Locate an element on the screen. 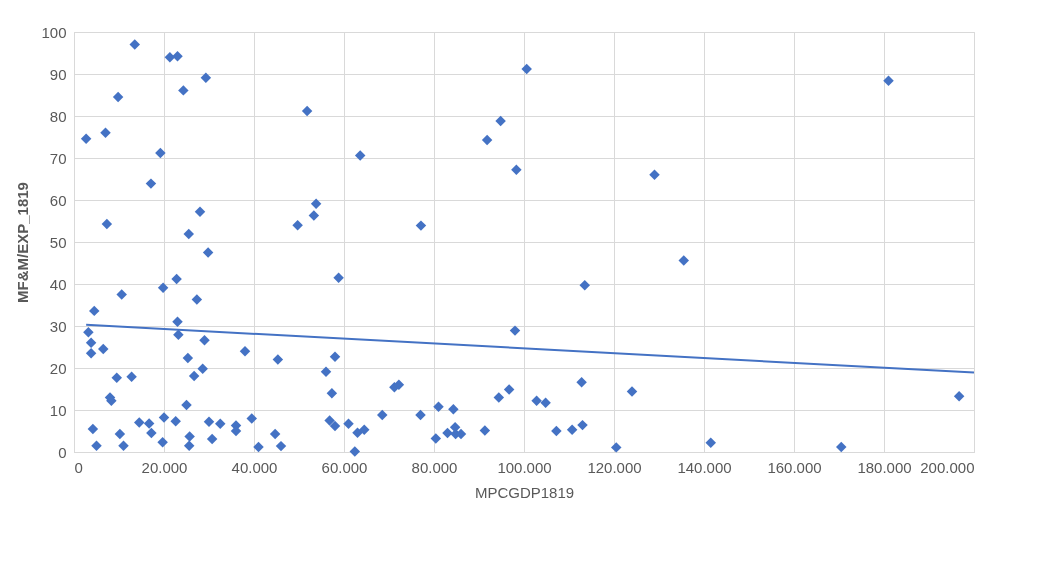  y-tick-label: 80 is located at coordinates (58, 116).